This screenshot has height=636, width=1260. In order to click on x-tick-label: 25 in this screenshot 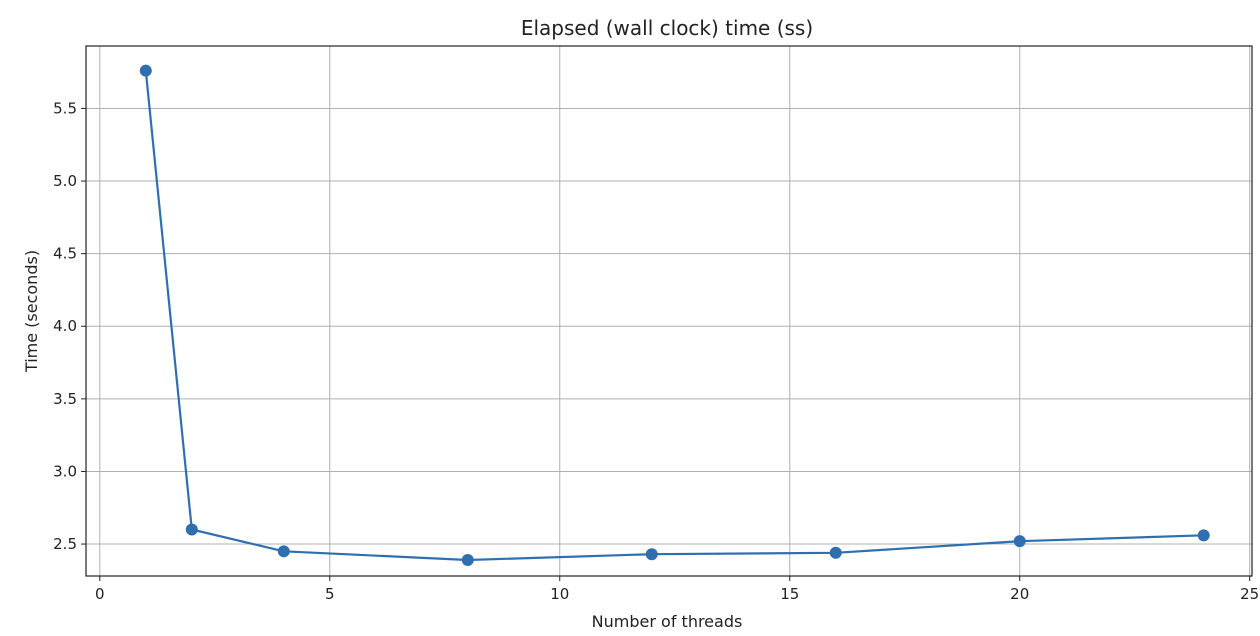, I will do `click(1249, 594)`.